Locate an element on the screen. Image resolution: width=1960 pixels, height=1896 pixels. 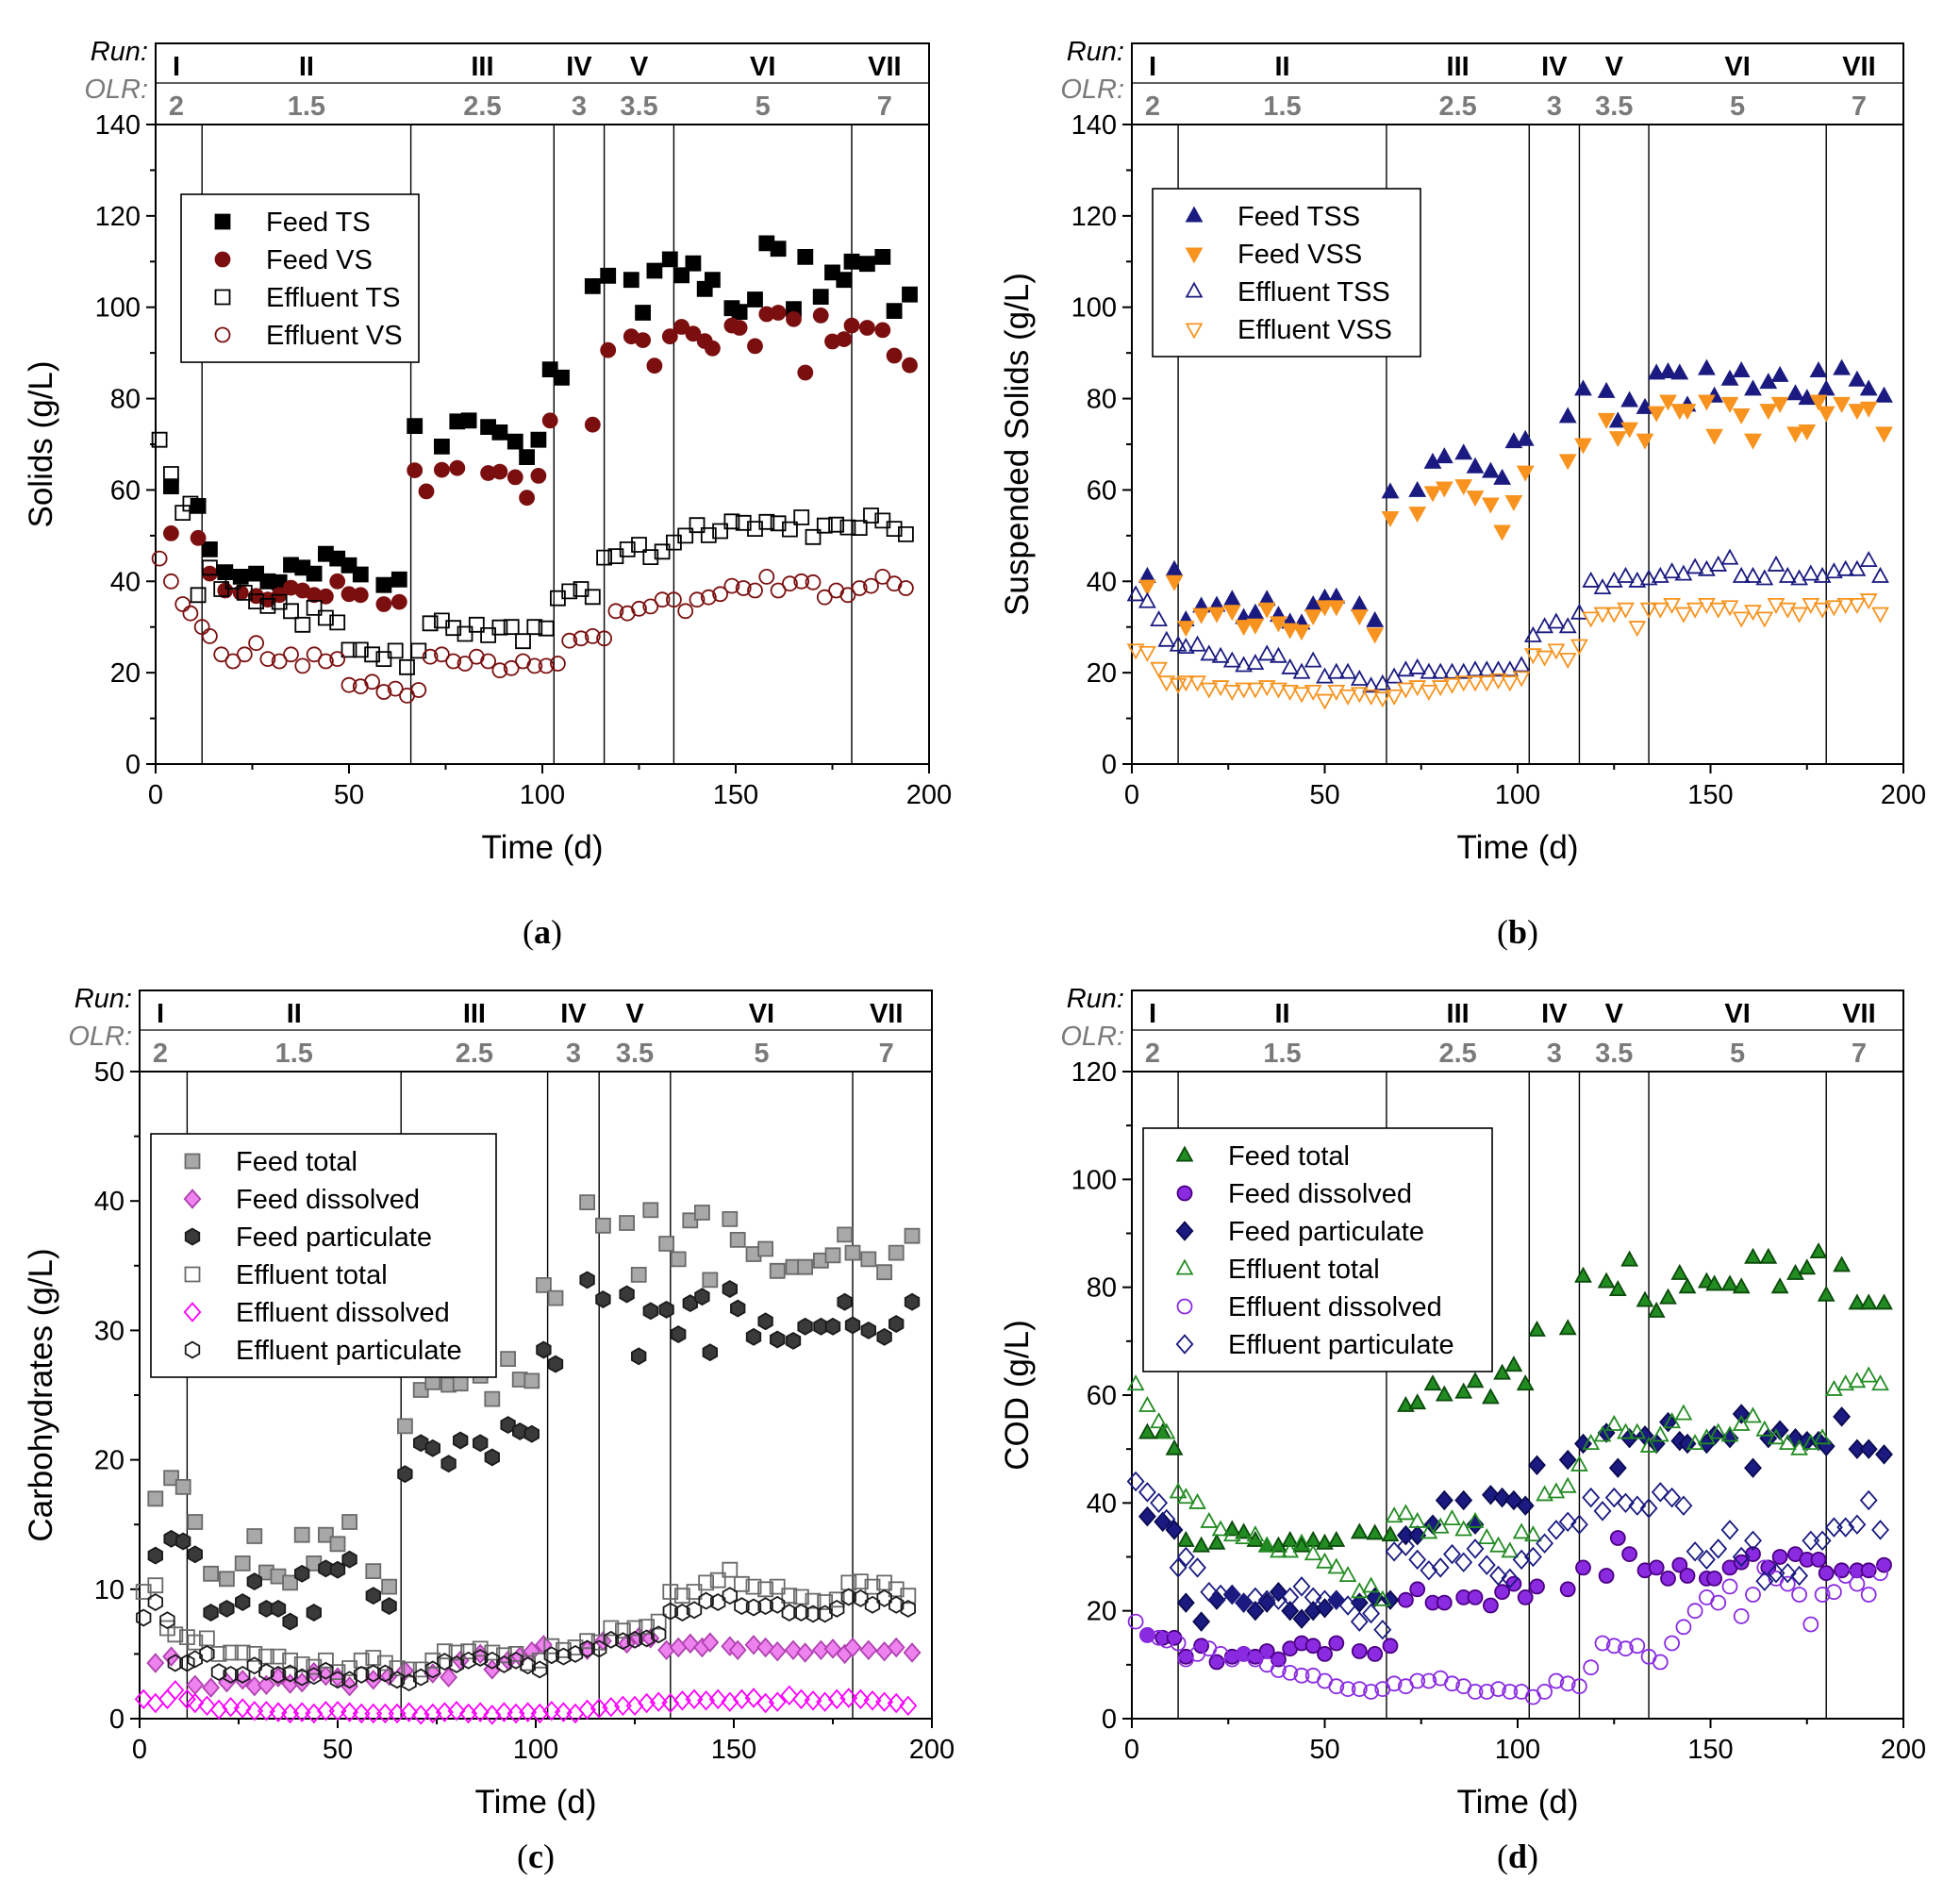
y-tick-label: 60 is located at coordinates (125, 490).